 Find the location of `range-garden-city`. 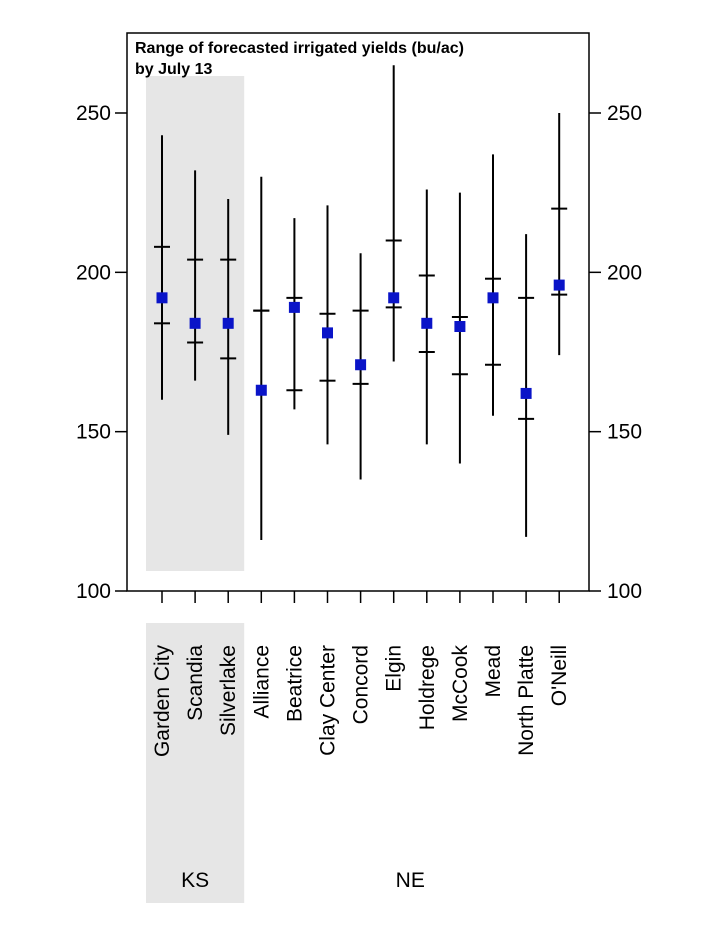

range-garden-city is located at coordinates (162, 267).